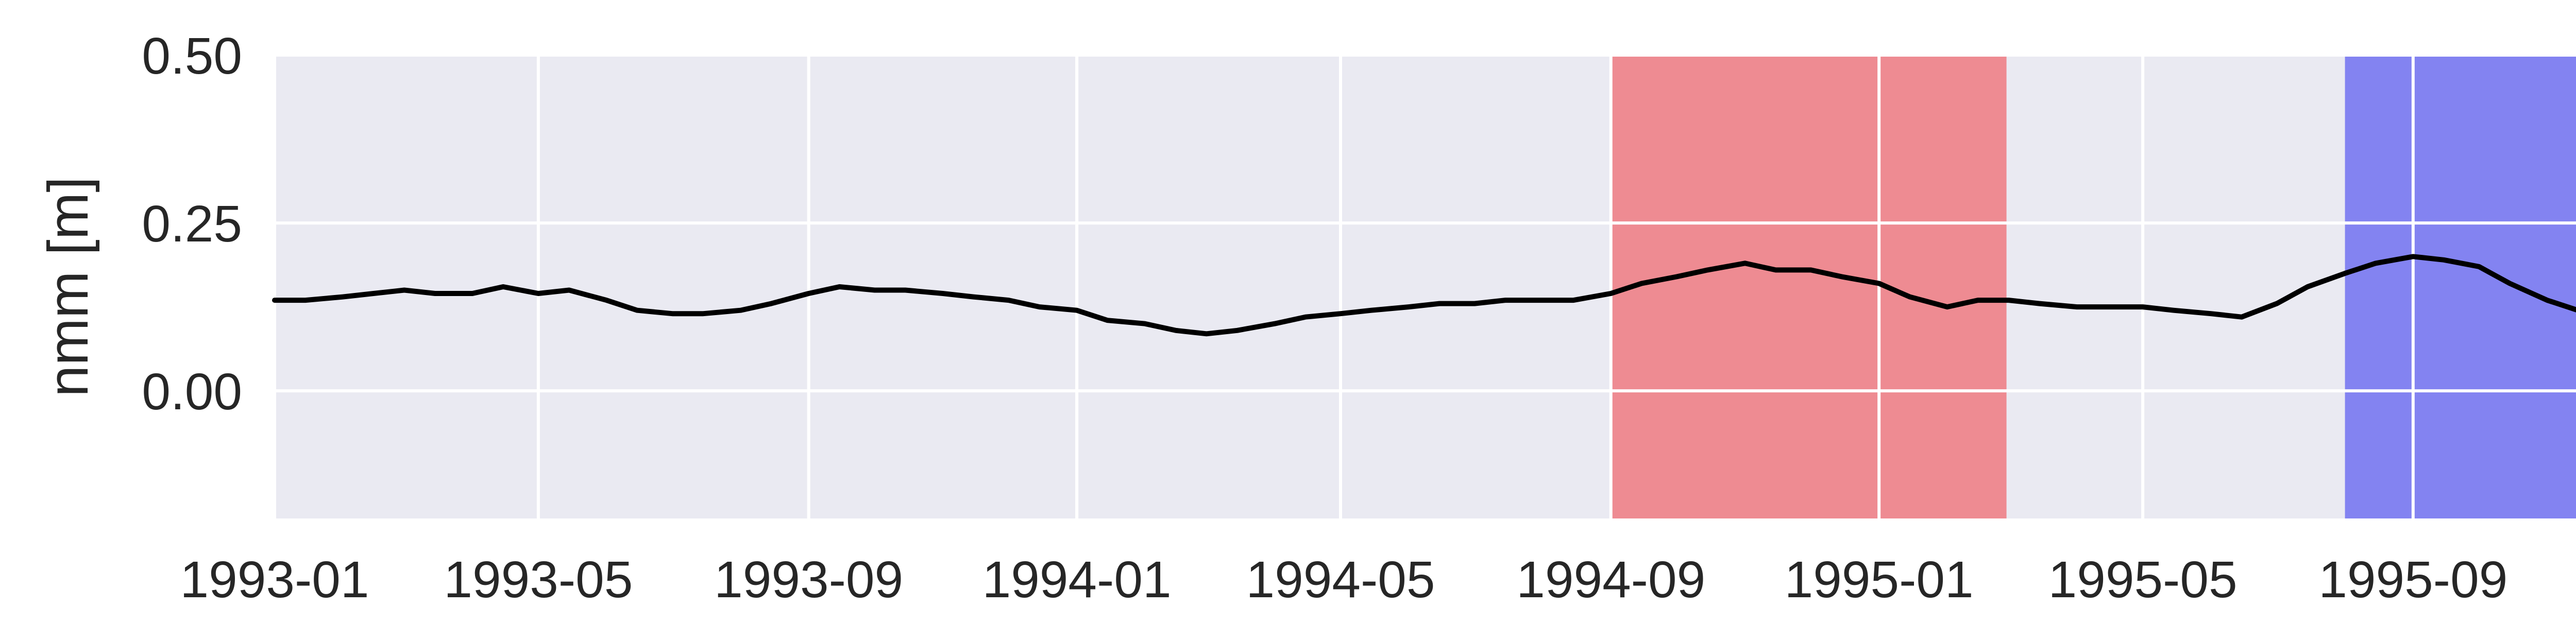 This screenshot has height=641, width=2576. I want to click on y-tick-label: 0.25, so click(192, 224).